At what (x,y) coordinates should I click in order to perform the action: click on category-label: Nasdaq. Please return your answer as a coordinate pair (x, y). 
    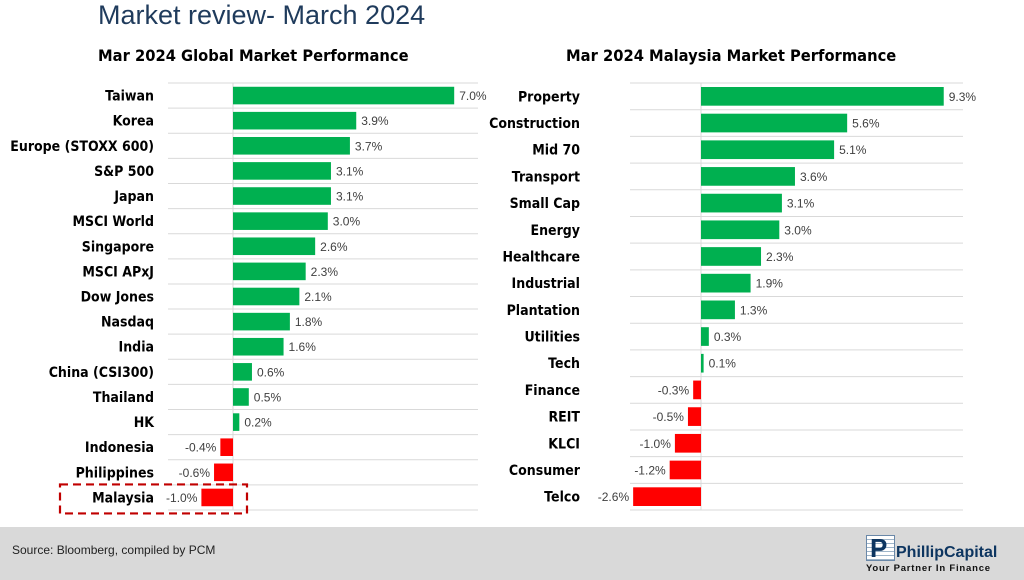
    Looking at the image, I should click on (127, 323).